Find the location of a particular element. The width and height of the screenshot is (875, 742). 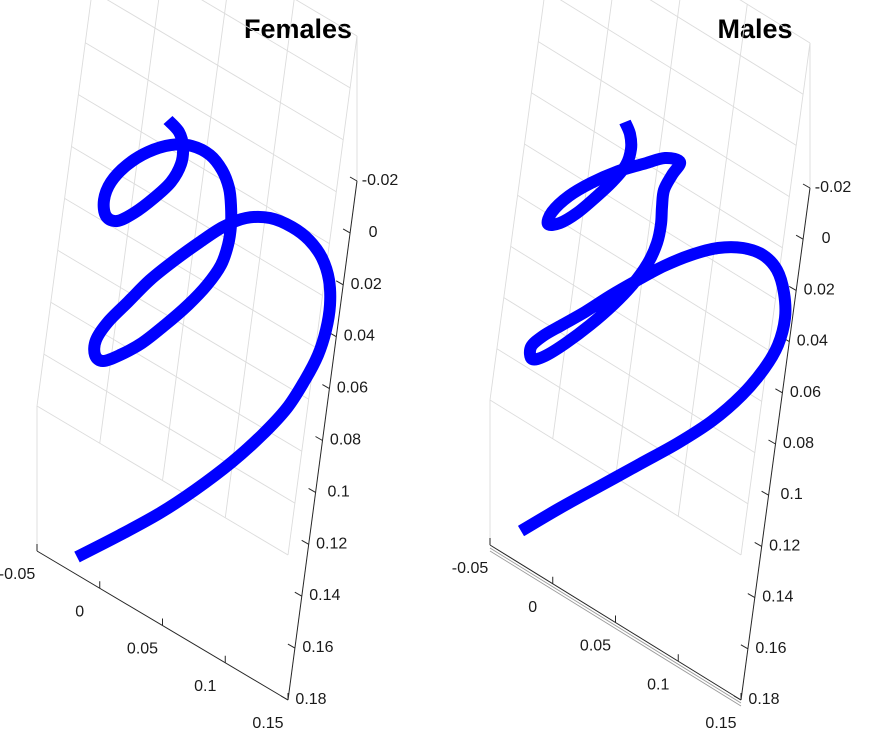

chart-title-females: Females is located at coordinates (298, 29).